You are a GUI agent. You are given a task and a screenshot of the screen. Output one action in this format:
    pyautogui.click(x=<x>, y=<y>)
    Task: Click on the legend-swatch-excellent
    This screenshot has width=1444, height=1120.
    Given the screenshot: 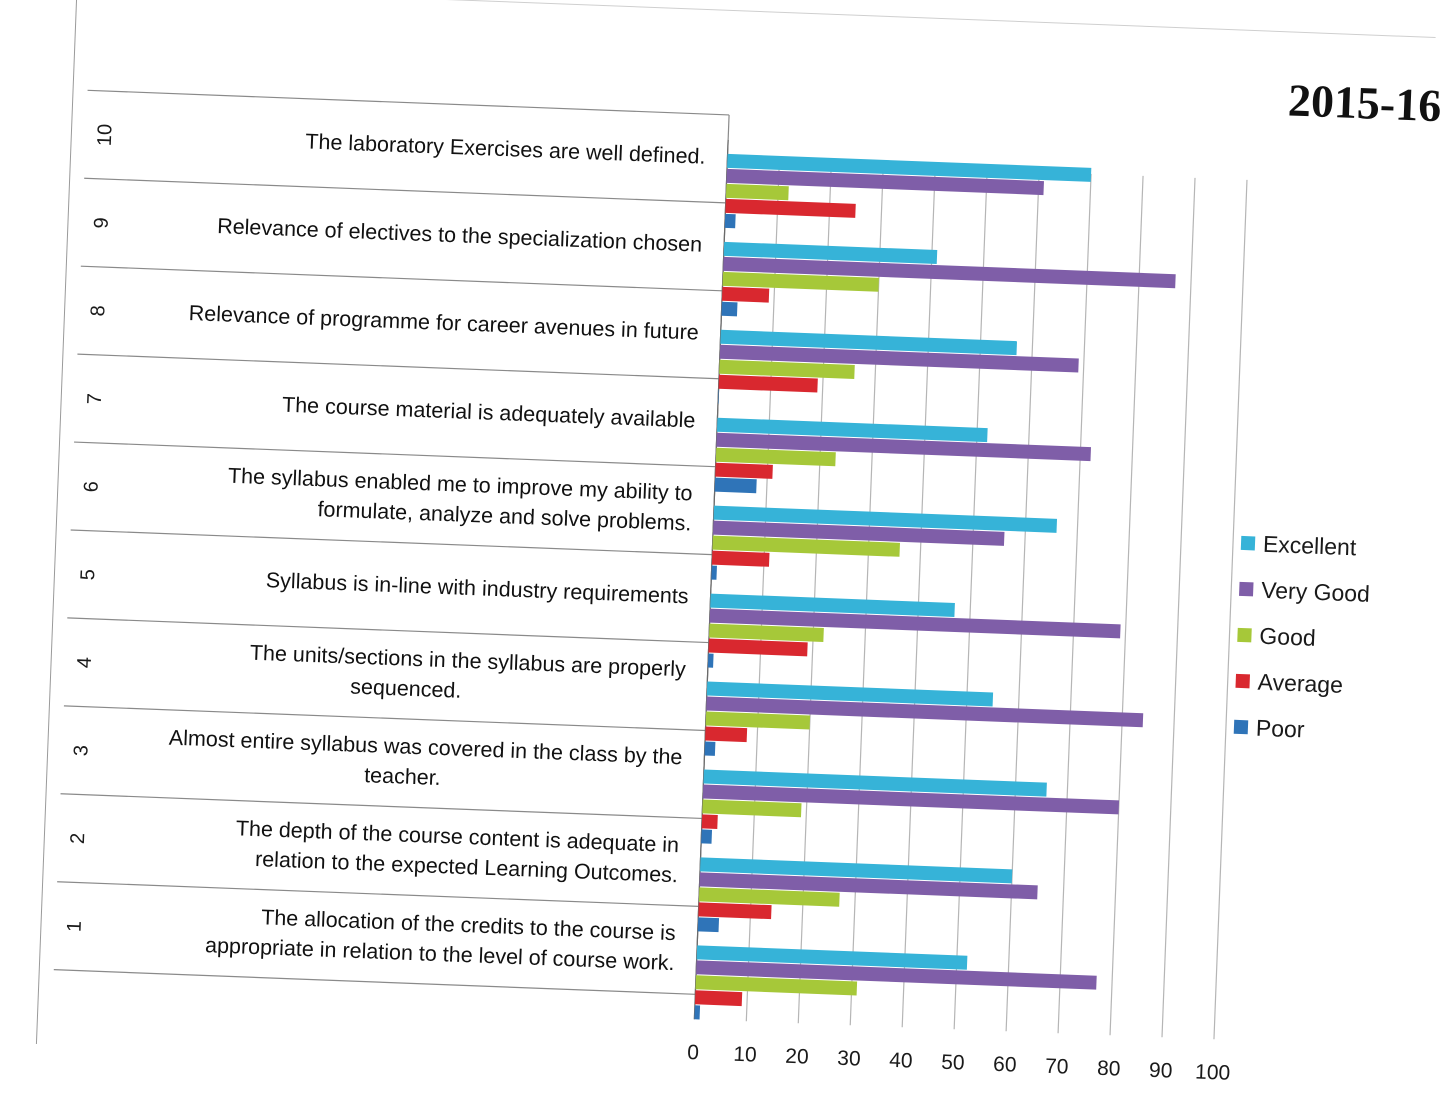 What is the action you would take?
    pyautogui.click(x=1248, y=543)
    